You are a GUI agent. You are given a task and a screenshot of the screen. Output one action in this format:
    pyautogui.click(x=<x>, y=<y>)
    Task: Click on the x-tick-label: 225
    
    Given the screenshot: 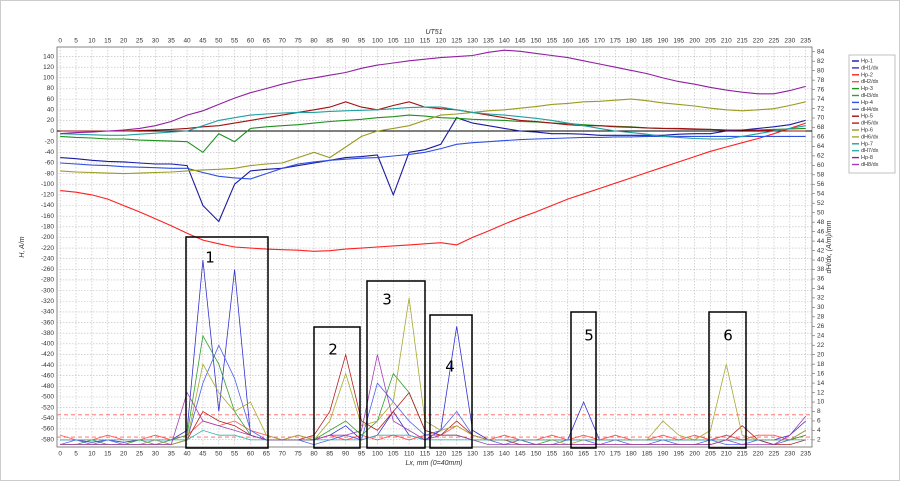 What is the action you would take?
    pyautogui.click(x=774, y=454)
    